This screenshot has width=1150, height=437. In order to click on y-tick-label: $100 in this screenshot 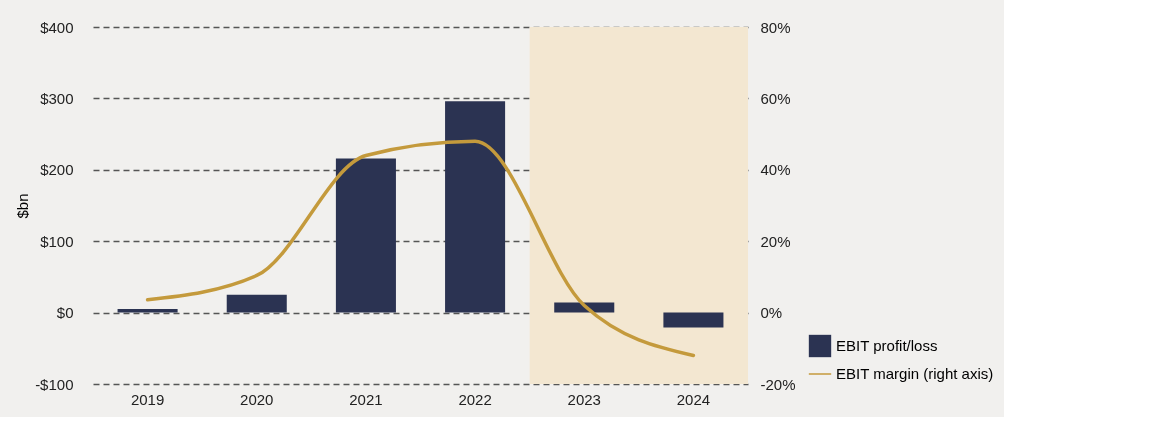, I will do `click(57, 241)`.